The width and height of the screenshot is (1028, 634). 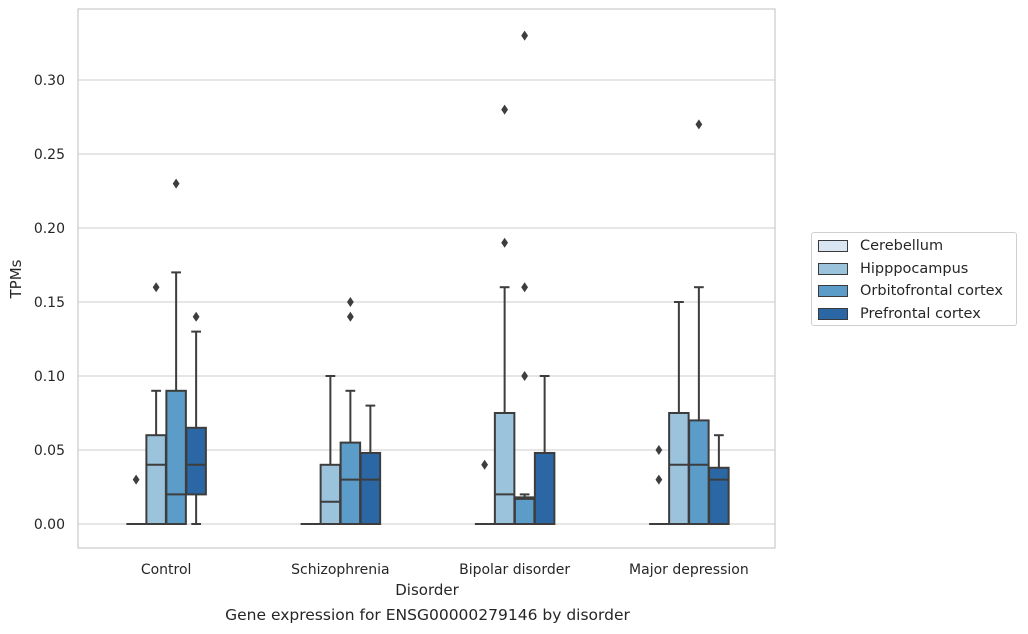 What do you see at coordinates (931, 291) in the screenshot?
I see `legend-label: Orbitofrontal cortex` at bounding box center [931, 291].